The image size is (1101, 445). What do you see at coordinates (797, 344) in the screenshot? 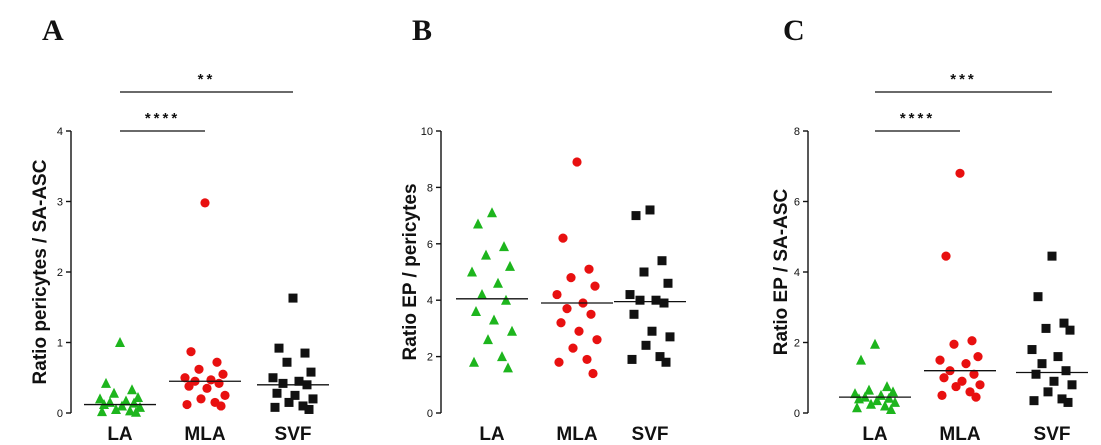
I see `y-tick-label: 2` at bounding box center [797, 344].